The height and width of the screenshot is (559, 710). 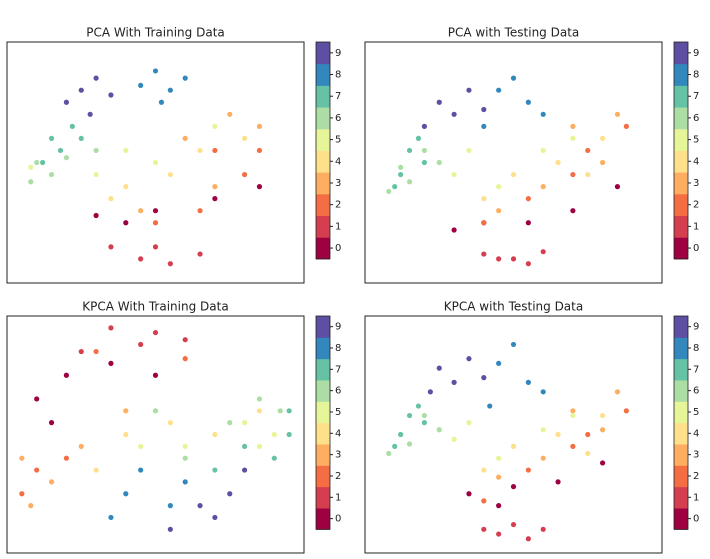 What do you see at coordinates (155, 33) in the screenshot?
I see `subplot-title: PCA With Training Data` at bounding box center [155, 33].